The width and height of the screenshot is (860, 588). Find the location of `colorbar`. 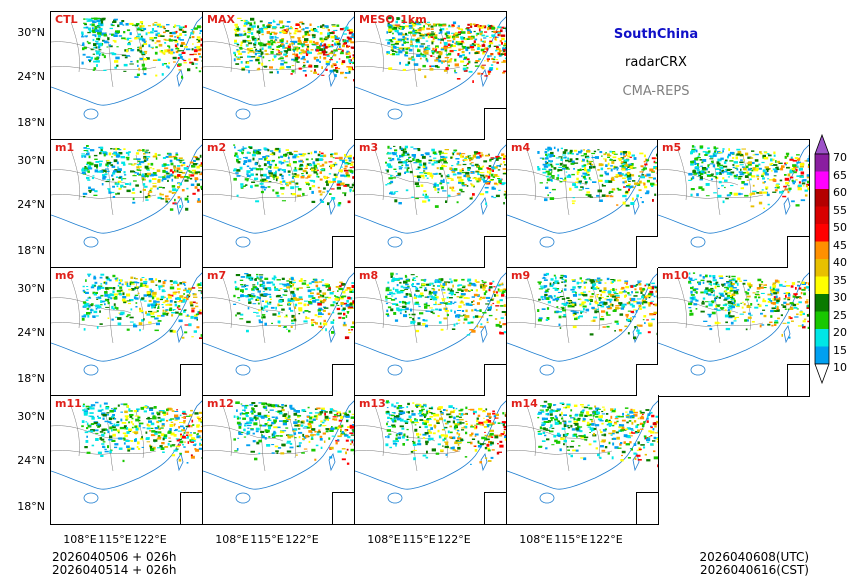

colorbar is located at coordinates (822, 259).